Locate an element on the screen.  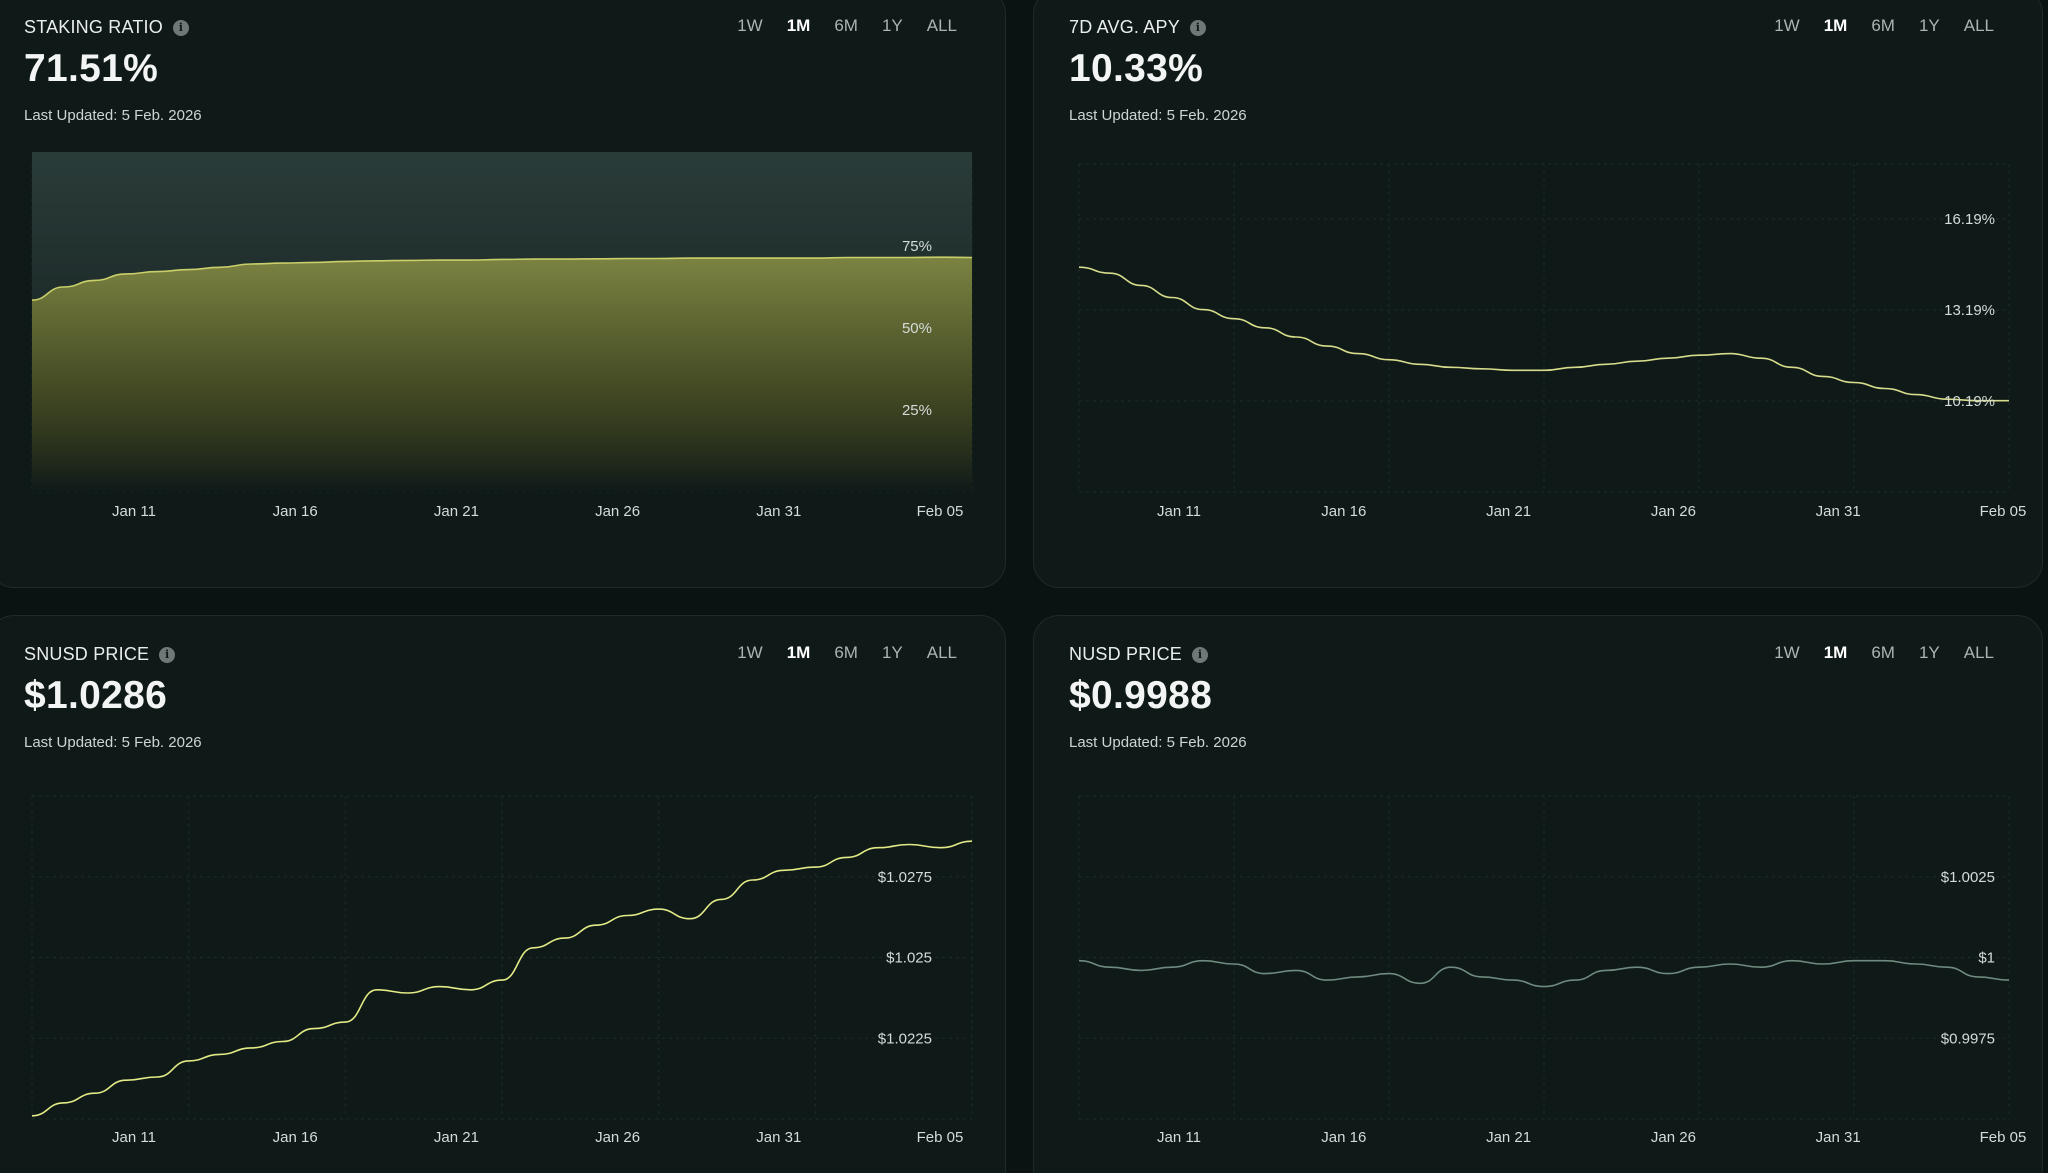
y-tick-label: $1.0275 is located at coordinates (905, 877).